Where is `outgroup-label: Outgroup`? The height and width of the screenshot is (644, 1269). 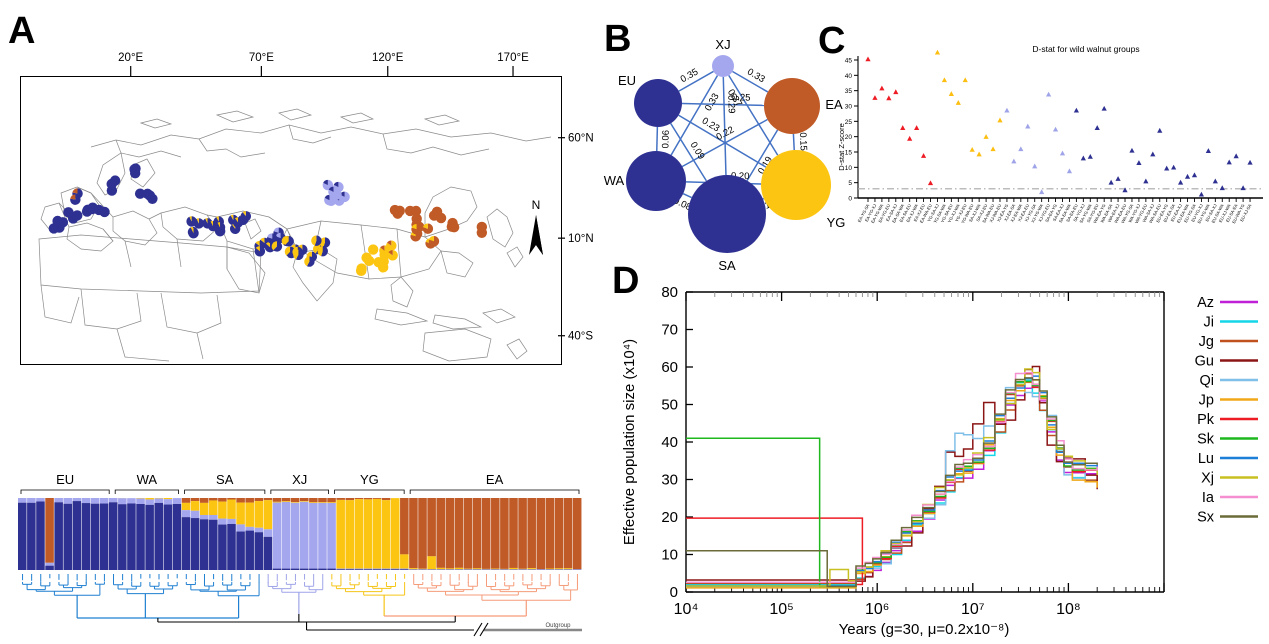
outgroup-label: Outgroup is located at coordinates (558, 626).